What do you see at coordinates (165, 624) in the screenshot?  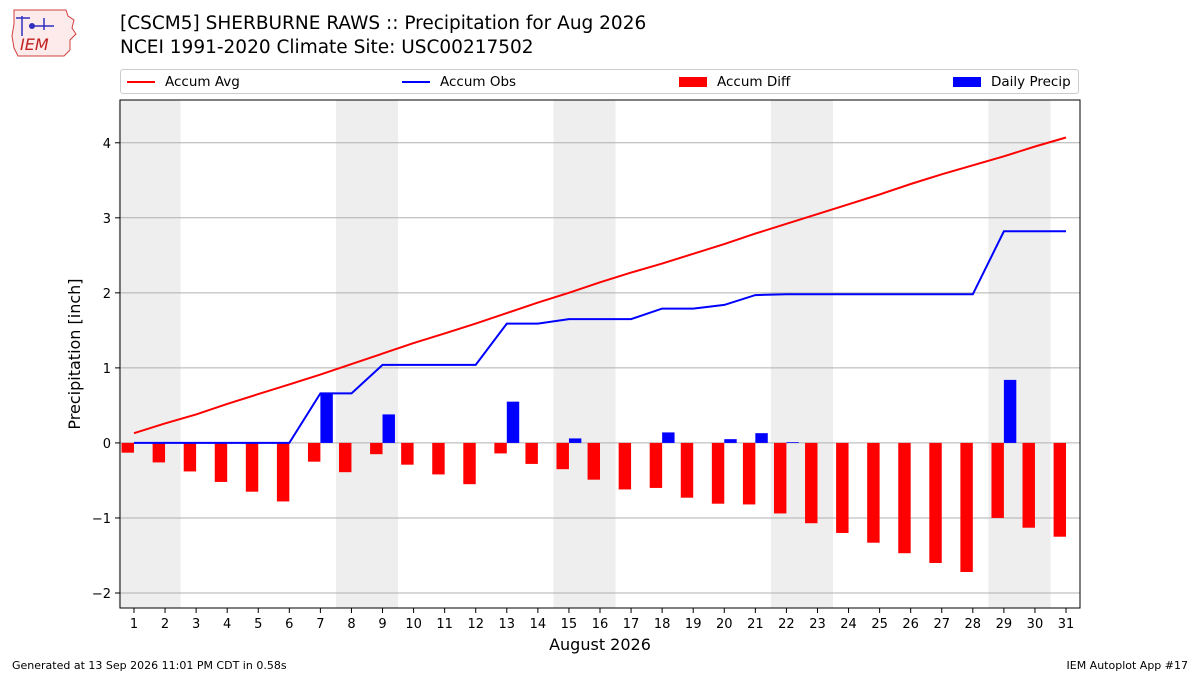 I see `x-tick-label: 2` at bounding box center [165, 624].